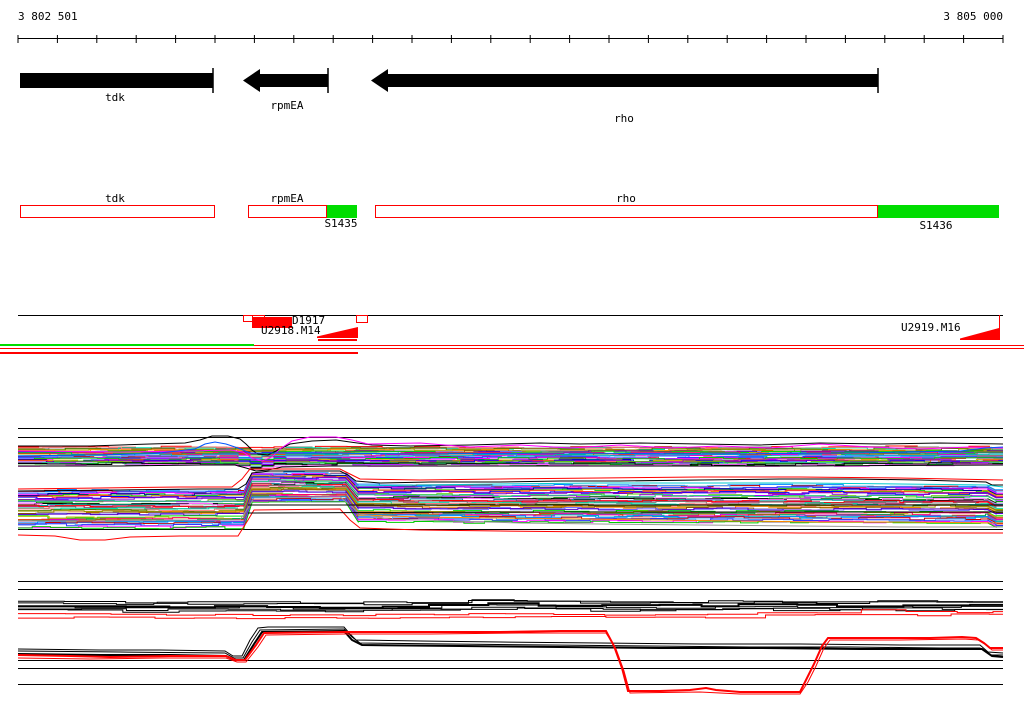 This screenshot has height=714, width=1024. What do you see at coordinates (287, 105) in the screenshot?
I see `gene-arrow-label-rpmEA: rpmEA` at bounding box center [287, 105].